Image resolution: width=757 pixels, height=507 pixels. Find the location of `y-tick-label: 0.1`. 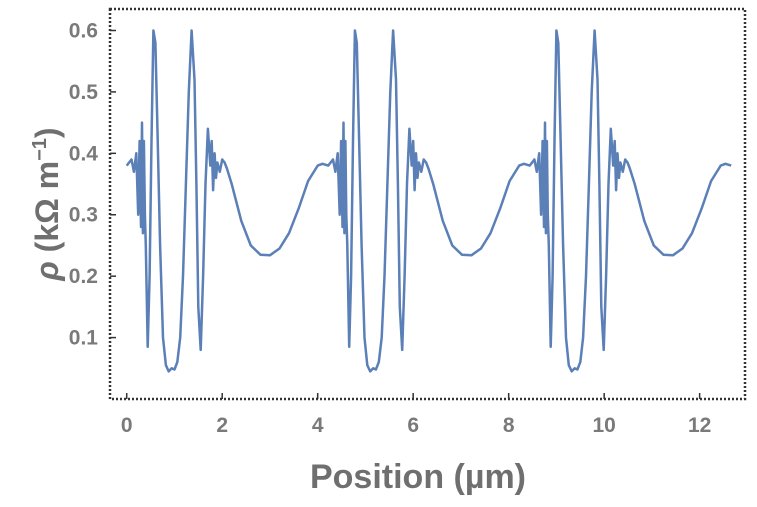

y-tick-label: 0.1 is located at coordinates (84, 338).